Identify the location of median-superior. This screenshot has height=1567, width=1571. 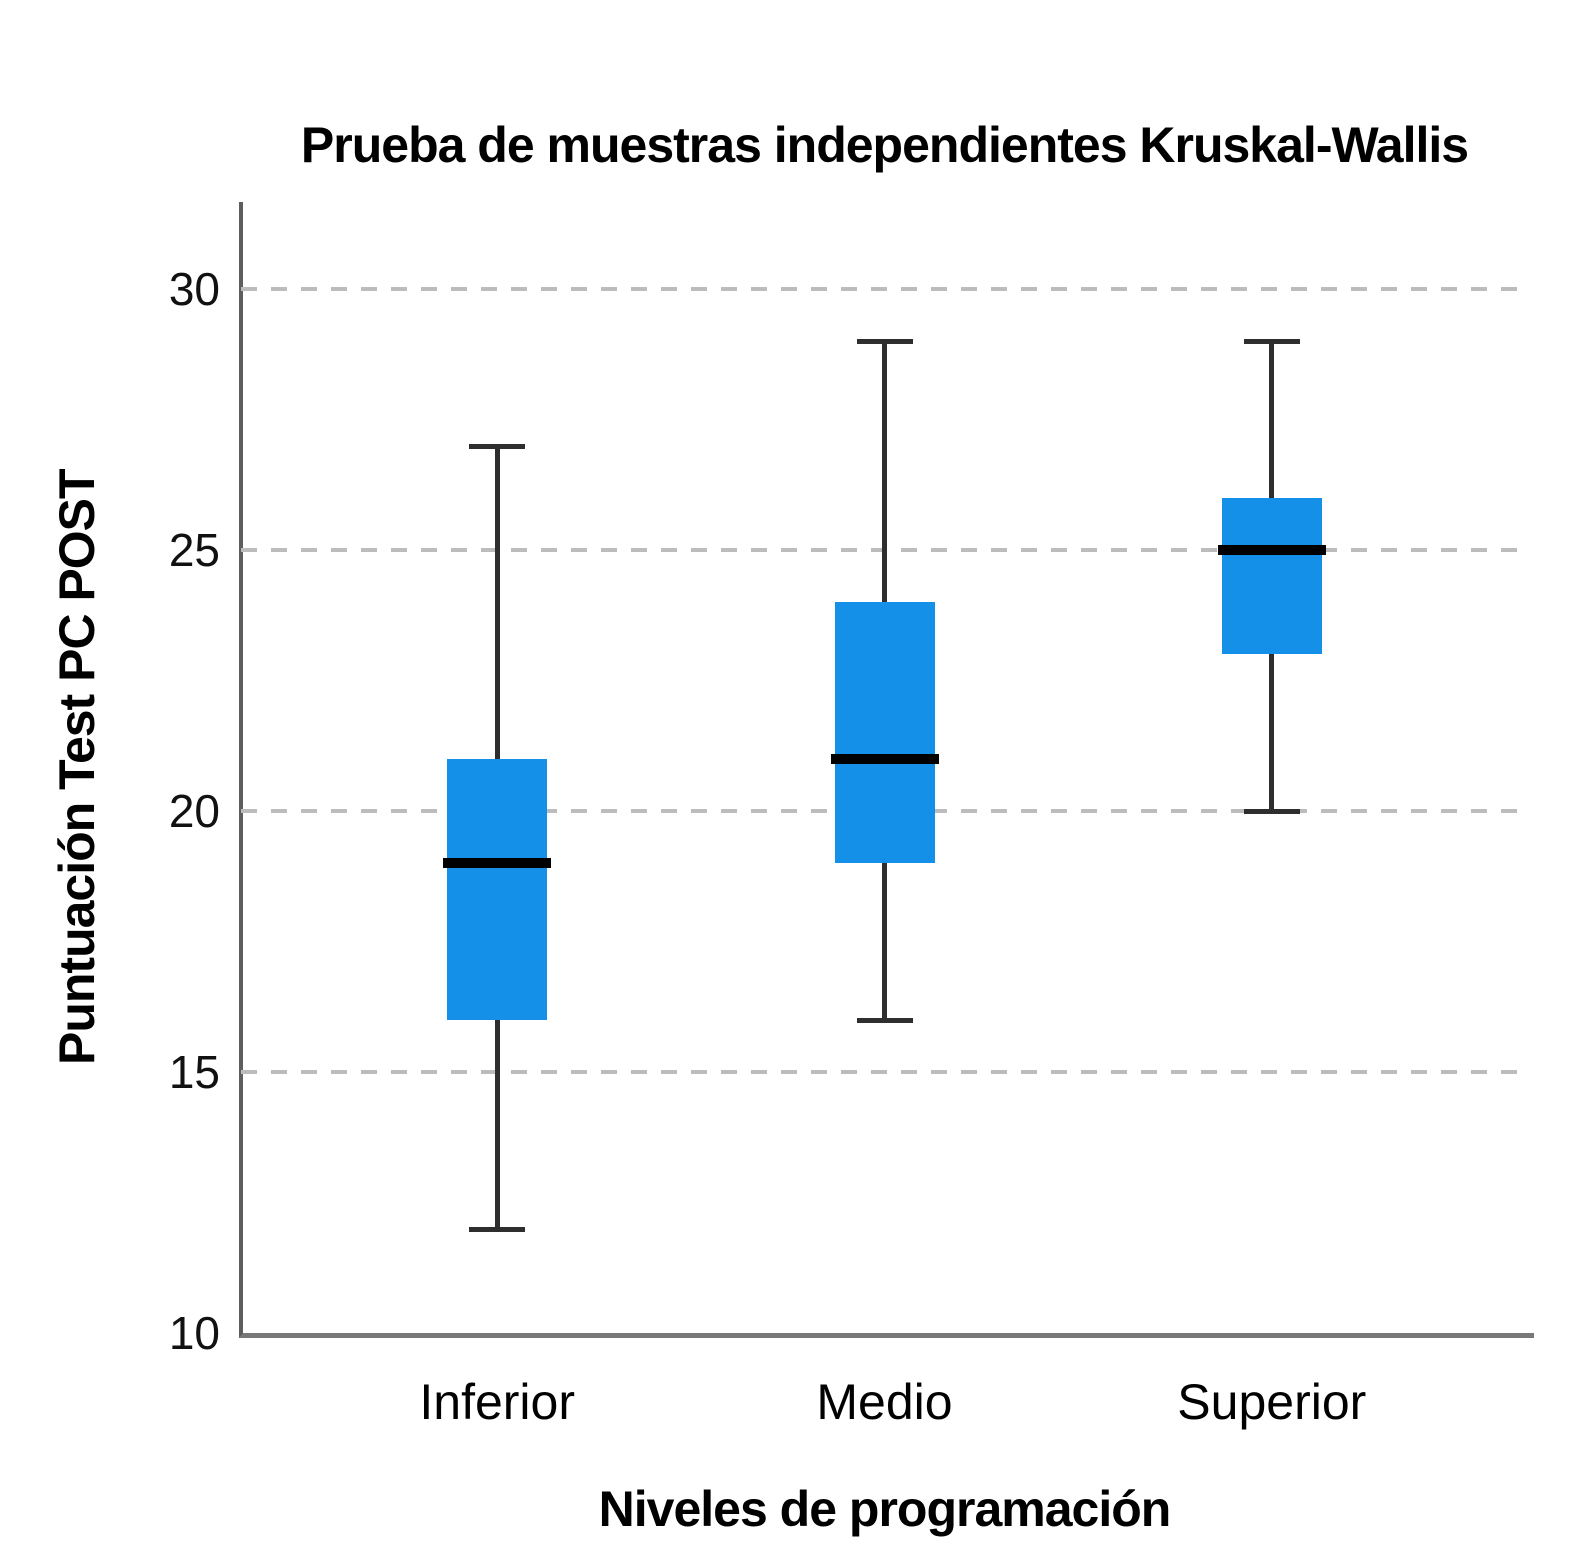
(1271, 550).